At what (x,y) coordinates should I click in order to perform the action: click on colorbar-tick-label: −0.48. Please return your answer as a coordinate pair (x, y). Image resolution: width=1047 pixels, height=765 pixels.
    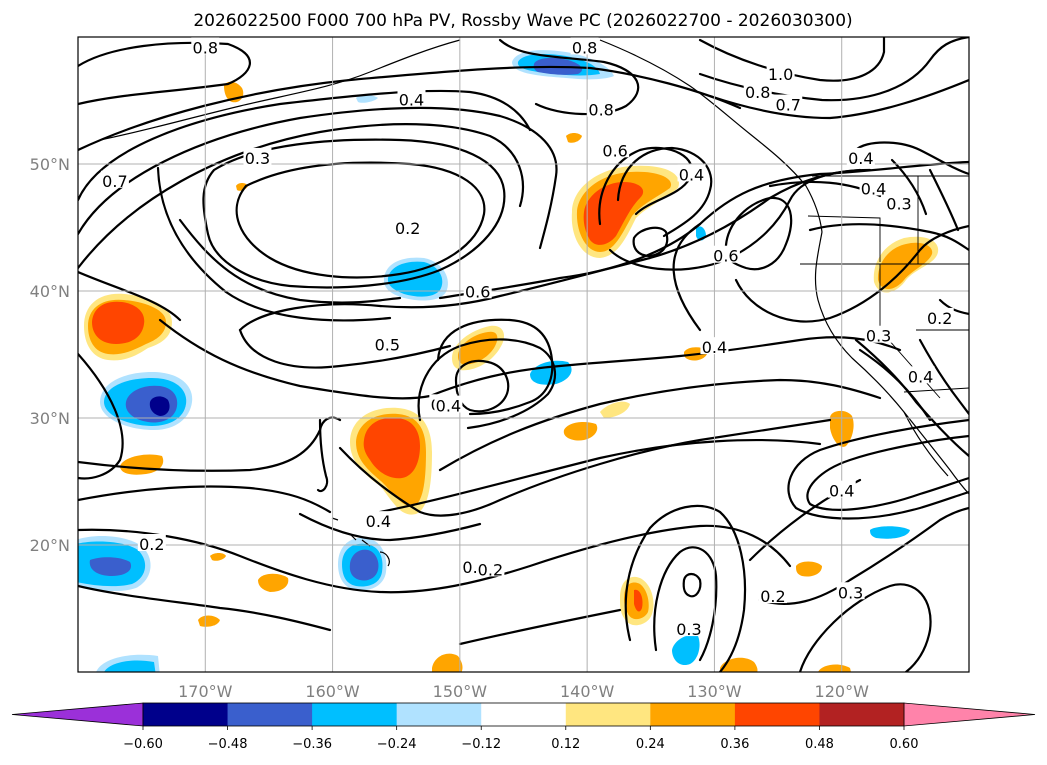
    Looking at the image, I should click on (228, 744).